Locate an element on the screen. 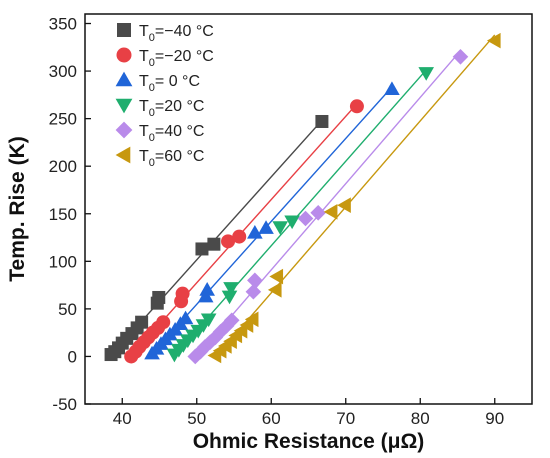 The image size is (550, 458). y-tick-label: 50 is located at coordinates (67, 309).